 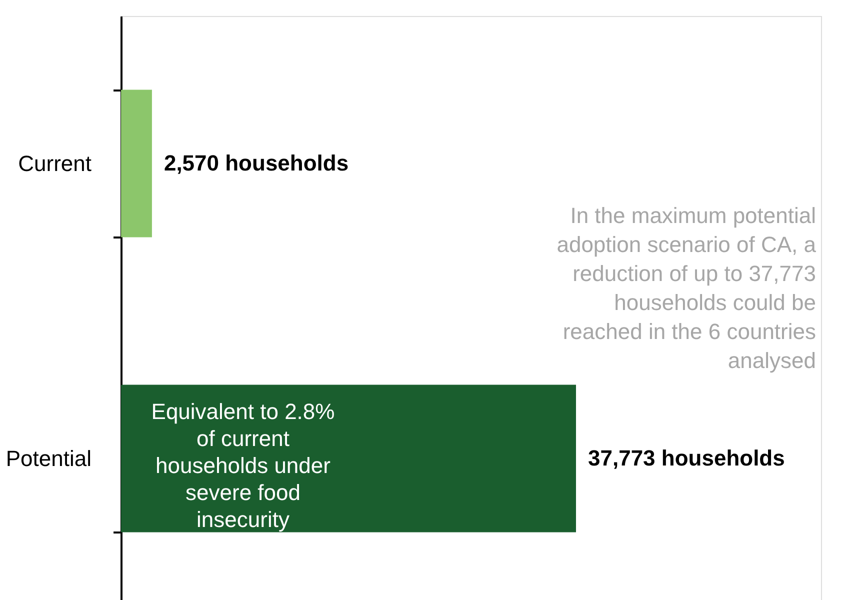 What do you see at coordinates (49, 458) in the screenshot?
I see `y-tick-label: Potential` at bounding box center [49, 458].